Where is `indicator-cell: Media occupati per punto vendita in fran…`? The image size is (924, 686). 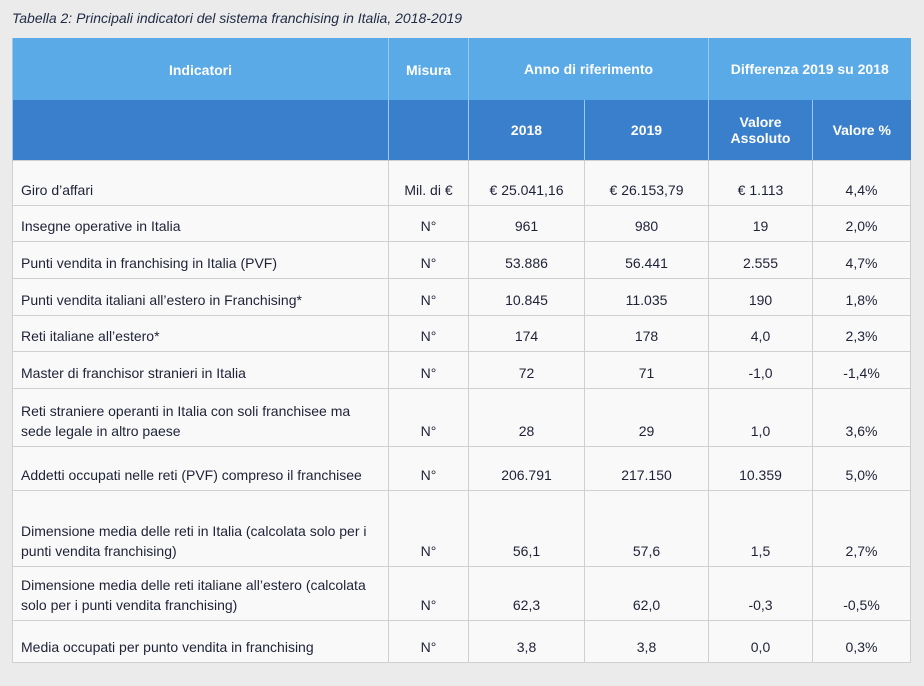
indicator-cell: Media occupati per punto vendita in fran… is located at coordinates (200, 641).